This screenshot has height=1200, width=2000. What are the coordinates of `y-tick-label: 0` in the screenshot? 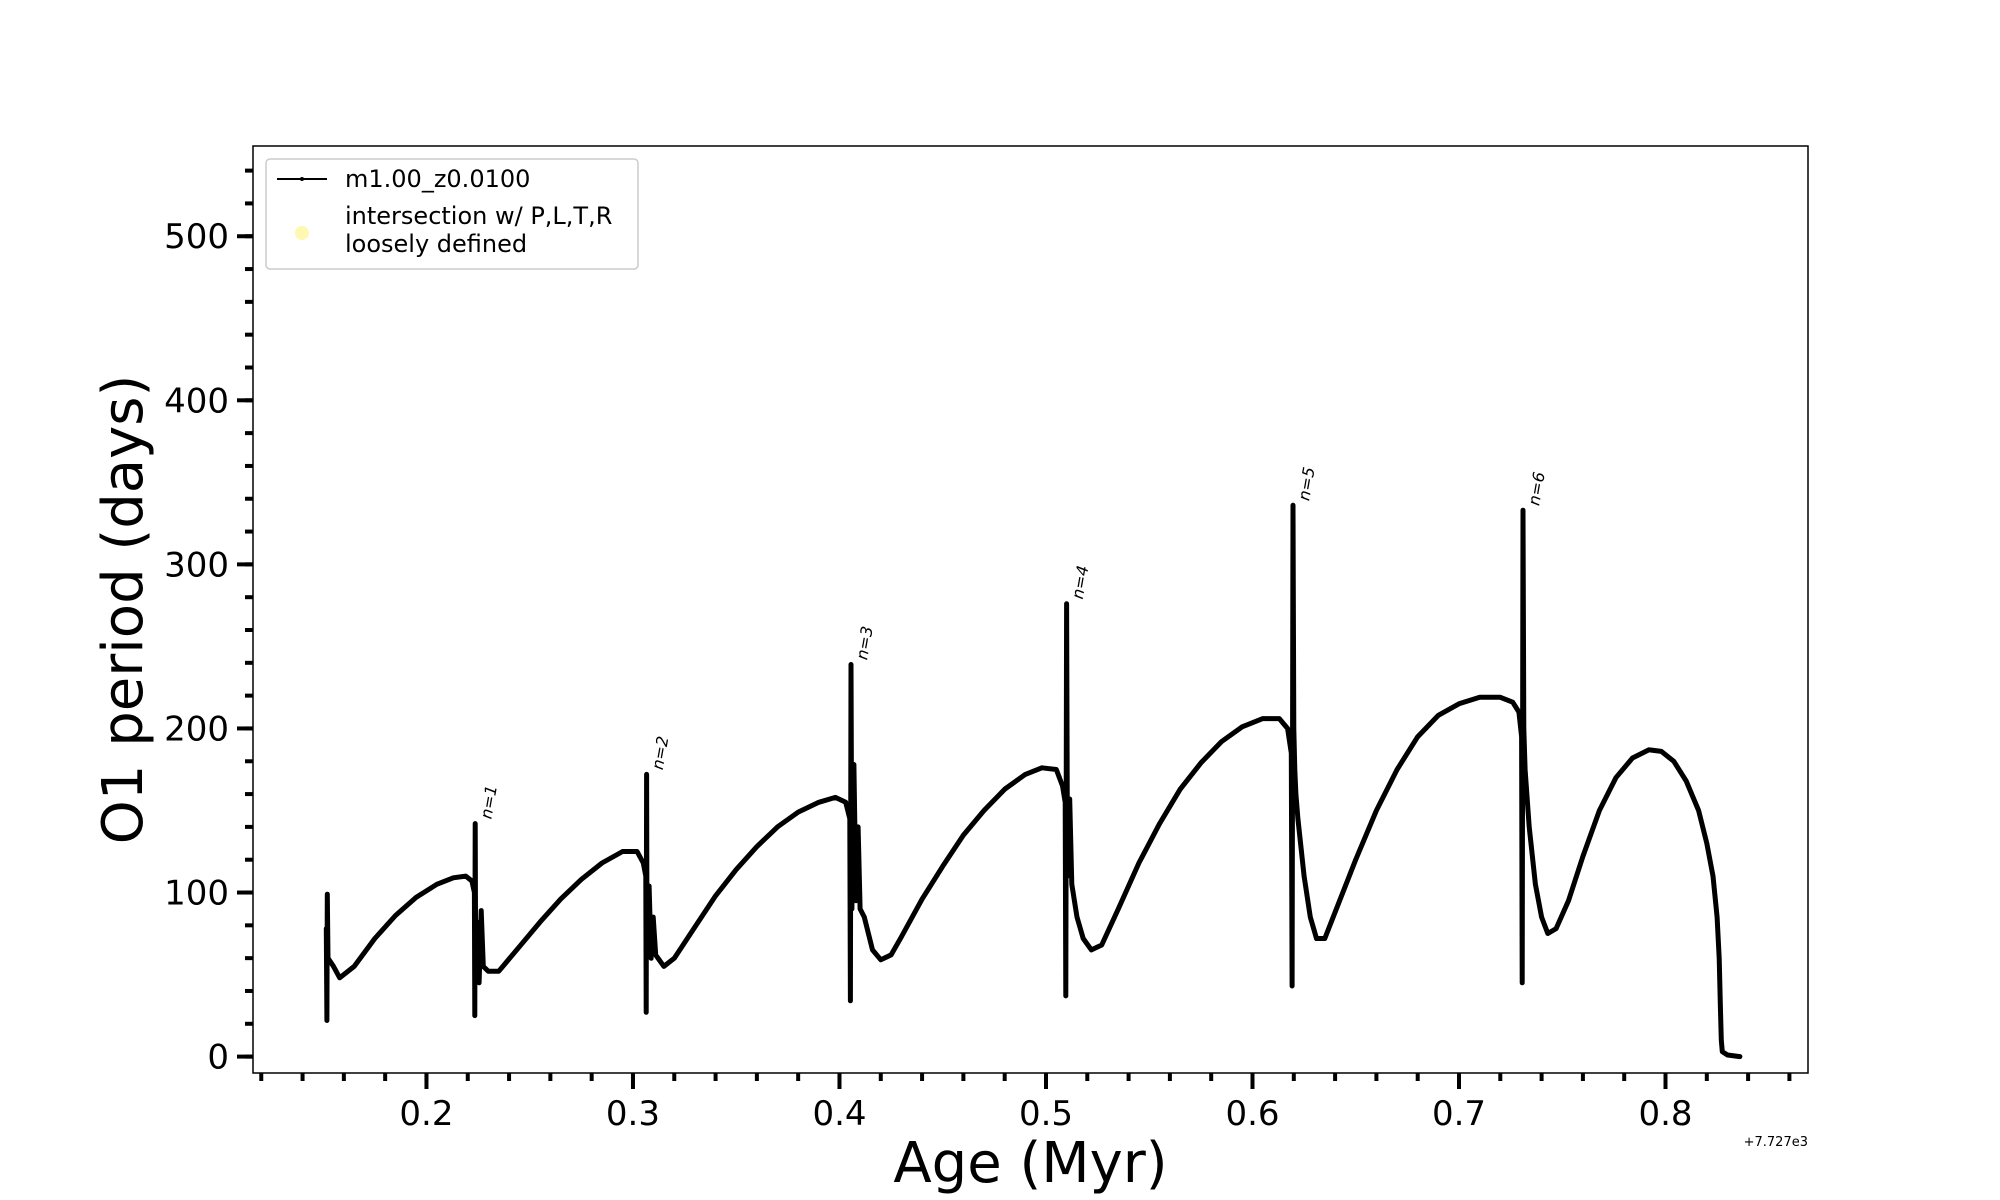 It's located at (218, 1058).